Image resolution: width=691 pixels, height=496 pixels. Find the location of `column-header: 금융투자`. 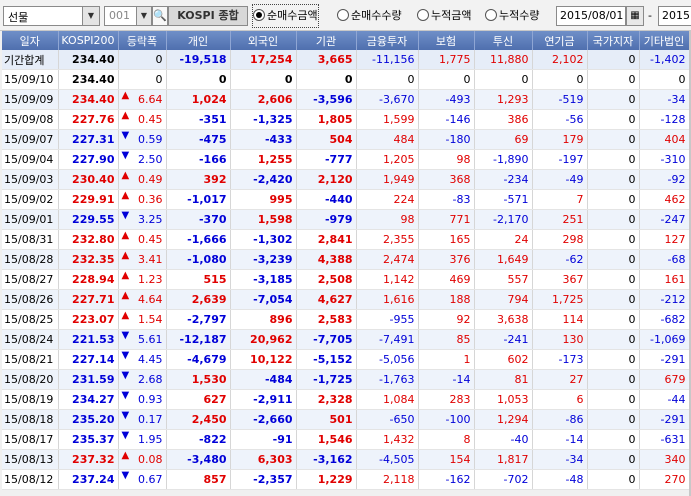

column-header: 금융투자 is located at coordinates (387, 40).